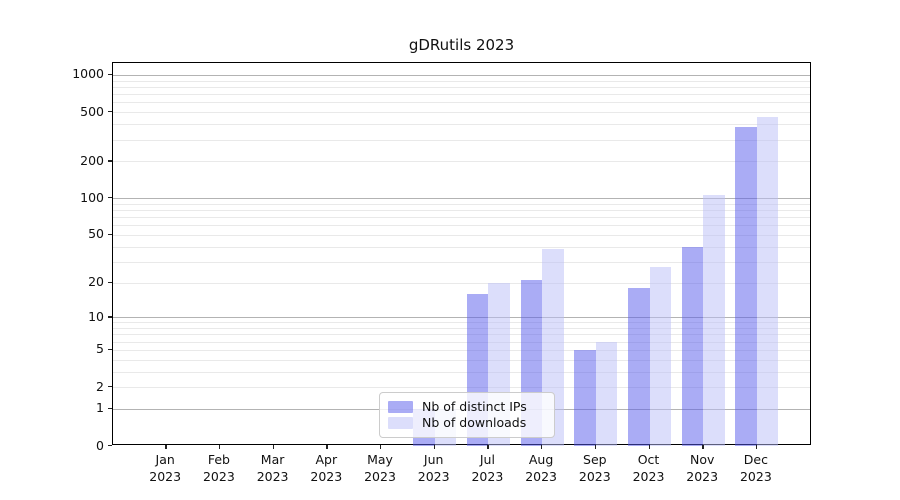 This screenshot has width=900, height=500. I want to click on y-tick-label-5: 5, so click(100, 349).